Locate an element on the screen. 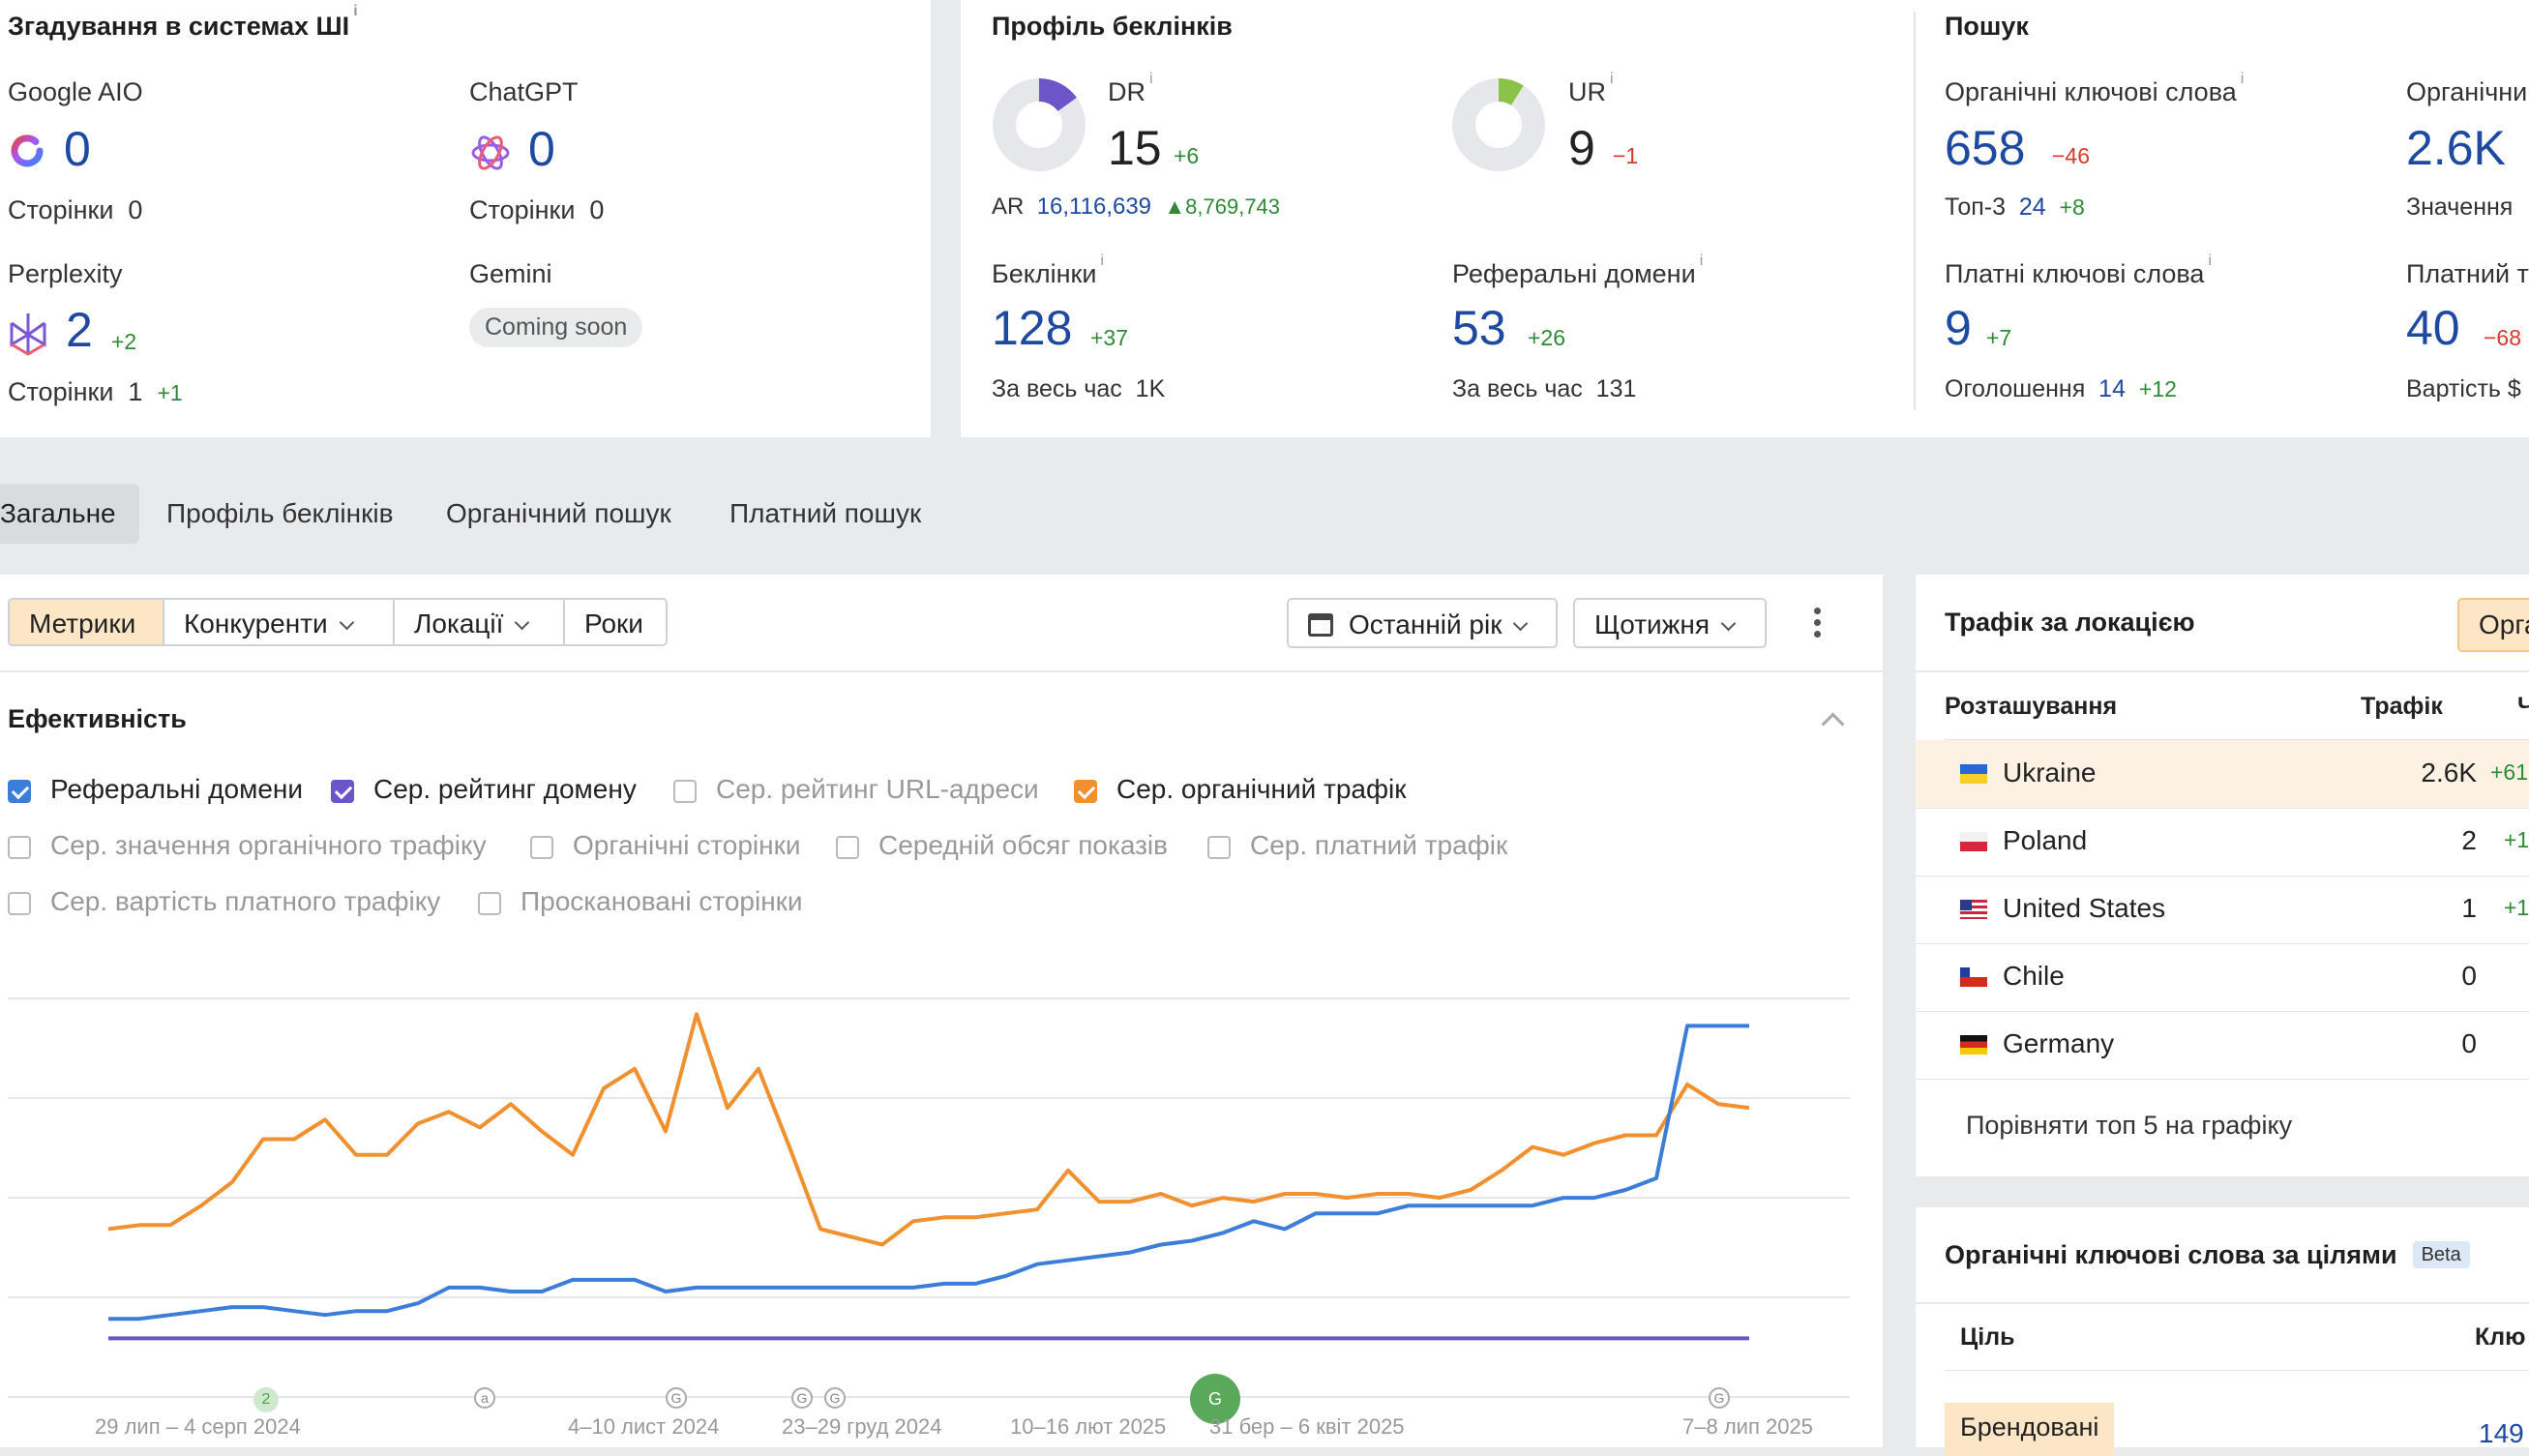 The width and height of the screenshot is (2529, 1456). ref-domains-delta: +26 is located at coordinates (1547, 337).